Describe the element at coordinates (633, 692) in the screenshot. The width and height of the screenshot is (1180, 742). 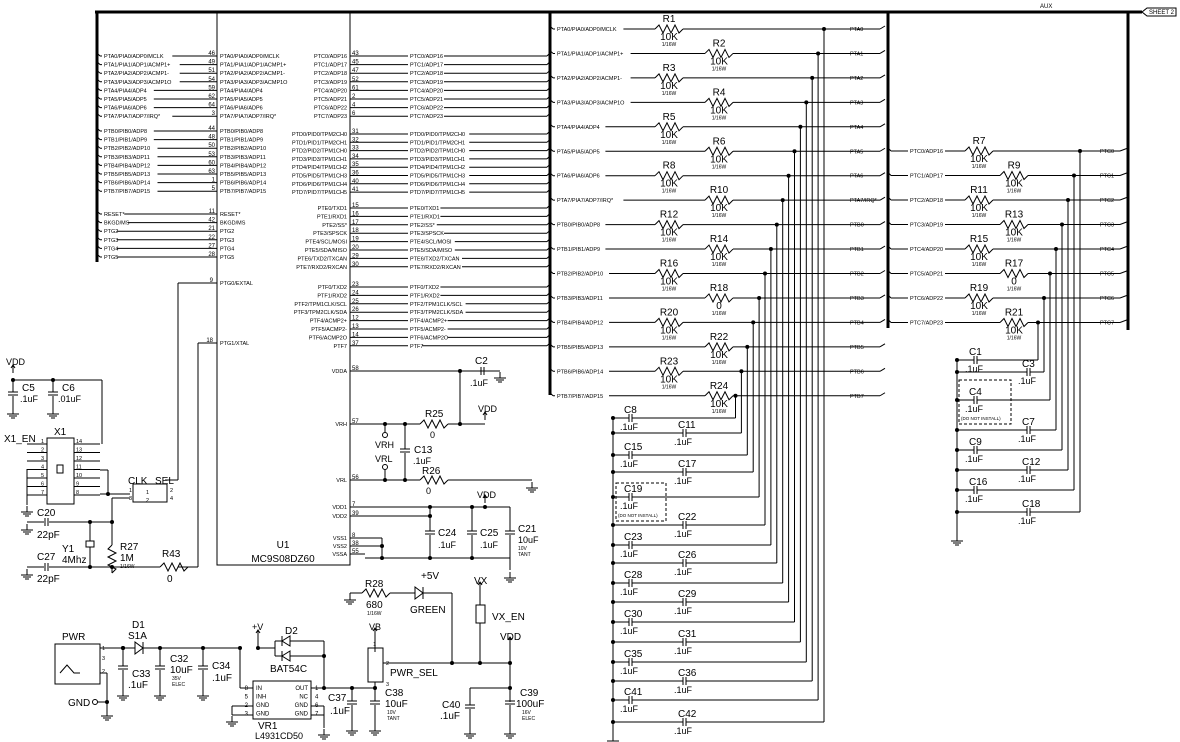
I see `capacitor-ref: C41` at that location.